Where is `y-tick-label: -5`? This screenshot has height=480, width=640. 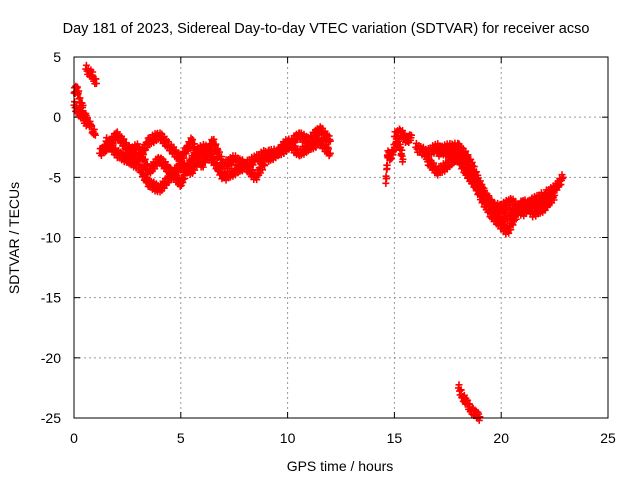 y-tick-label: -5 is located at coordinates (55, 177).